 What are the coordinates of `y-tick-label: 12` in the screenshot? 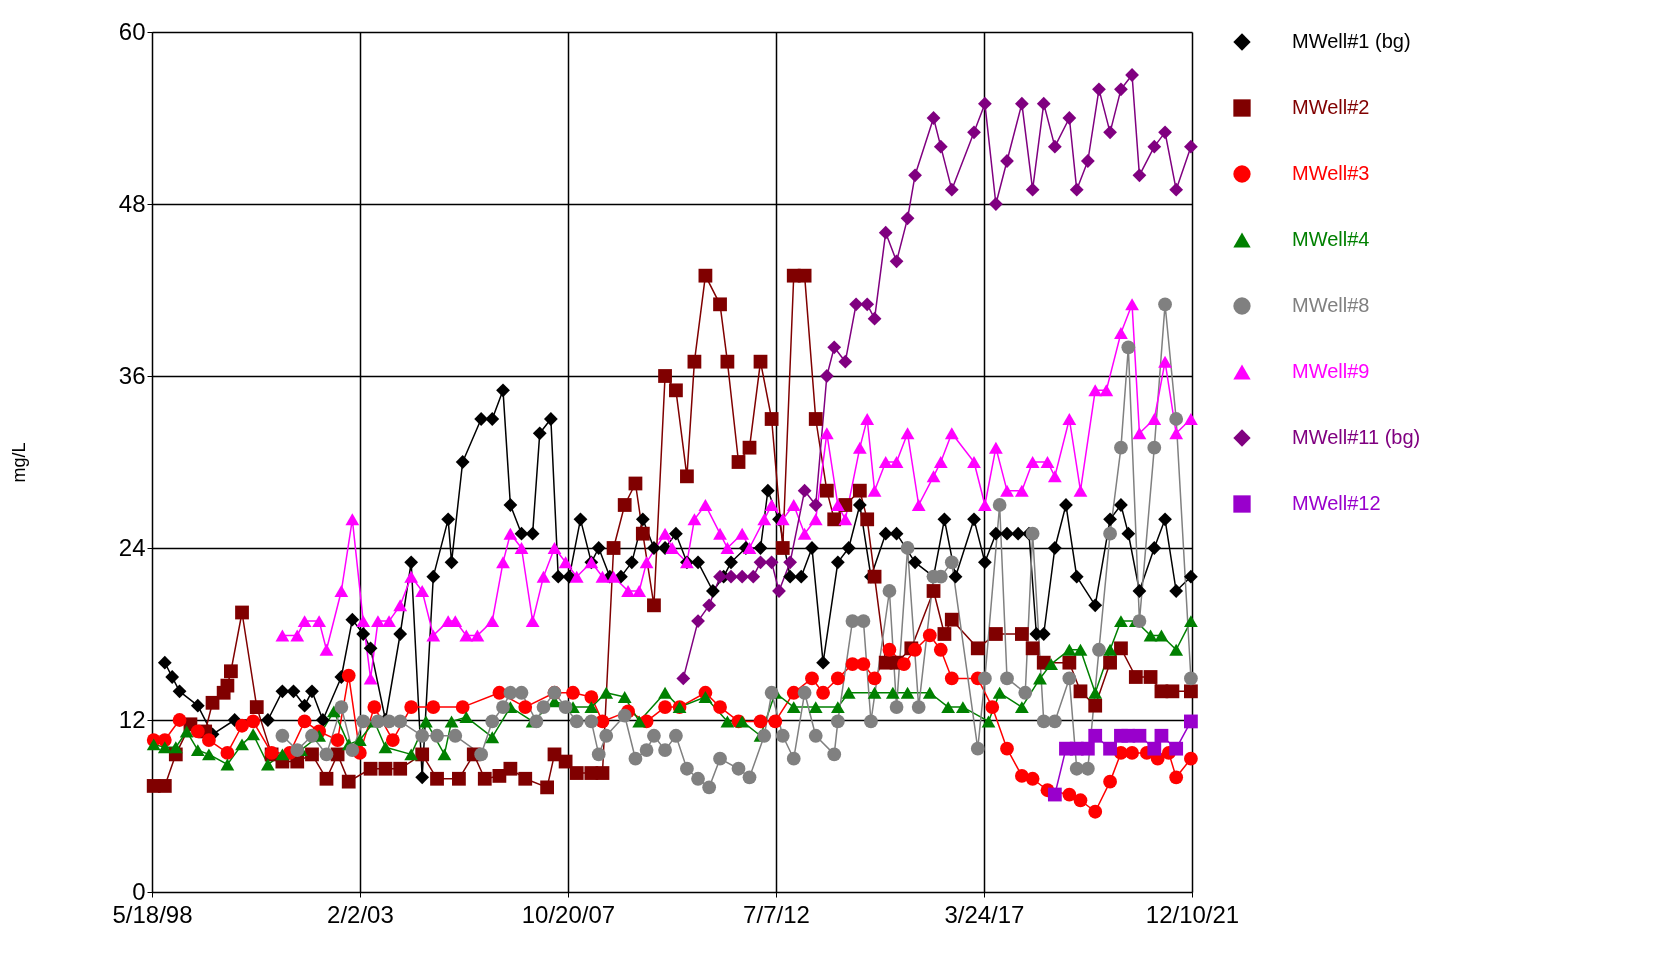 It's located at (132, 719).